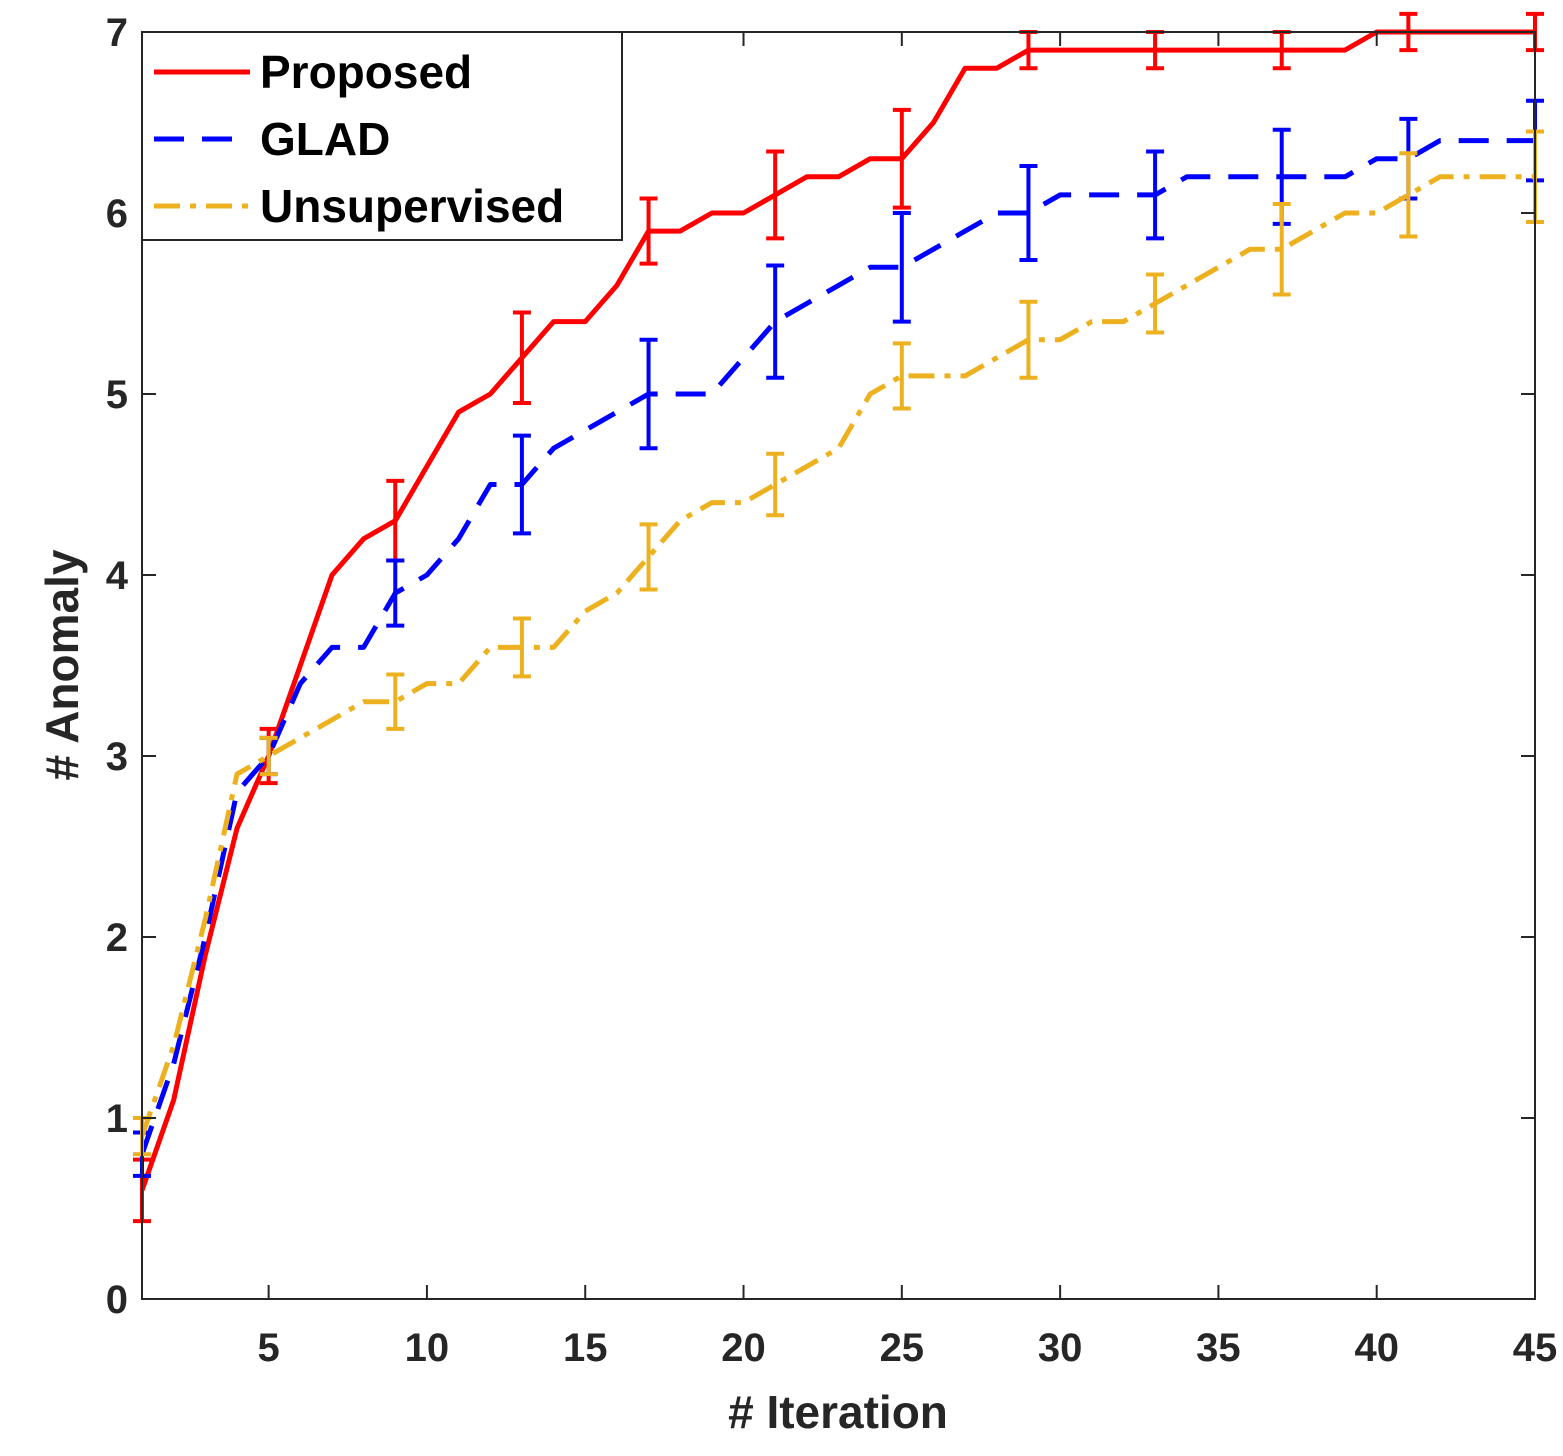 The width and height of the screenshot is (1563, 1456). I want to click on x-tick-label: 10, so click(427, 1348).